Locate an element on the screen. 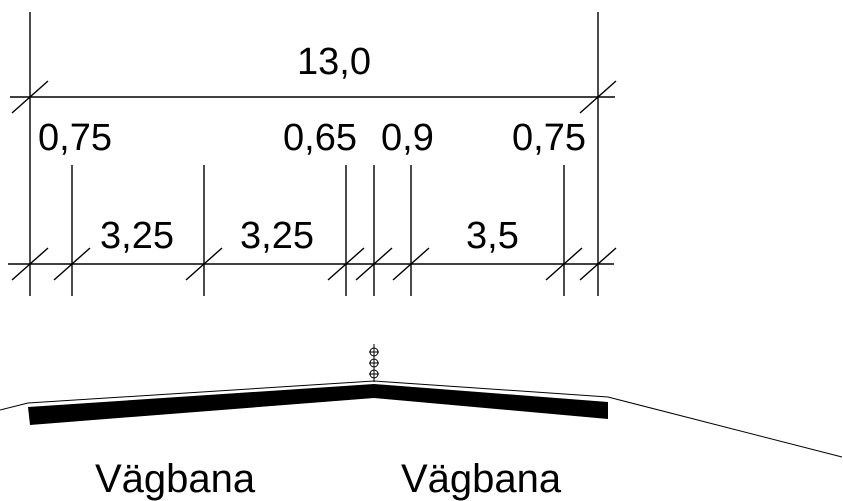 The height and width of the screenshot is (501, 843). dim-median: 0,9 is located at coordinates (407, 138).